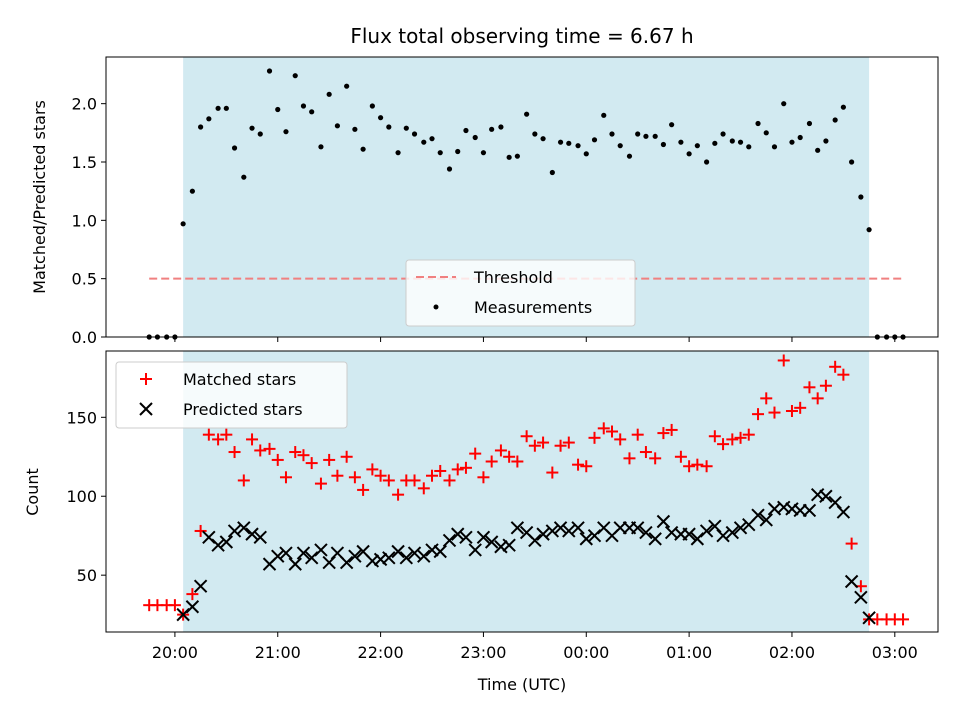 The width and height of the screenshot is (960, 720). Describe the element at coordinates (87, 575) in the screenshot. I see `bottom-y-tick-label: 50` at that location.